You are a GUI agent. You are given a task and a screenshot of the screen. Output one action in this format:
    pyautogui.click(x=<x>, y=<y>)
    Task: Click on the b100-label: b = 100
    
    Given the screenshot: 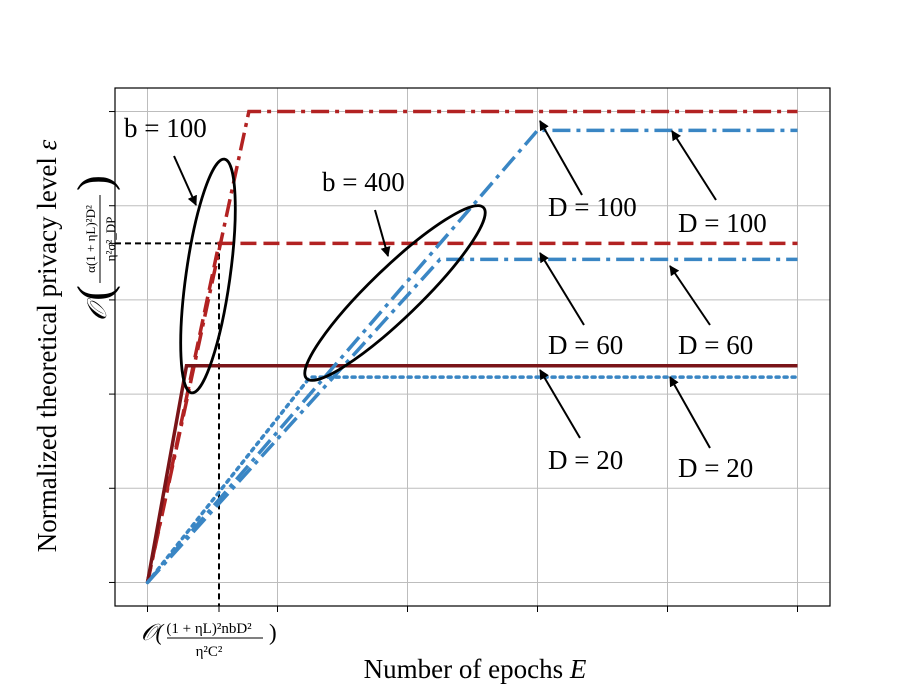 What is the action you would take?
    pyautogui.click(x=165, y=128)
    